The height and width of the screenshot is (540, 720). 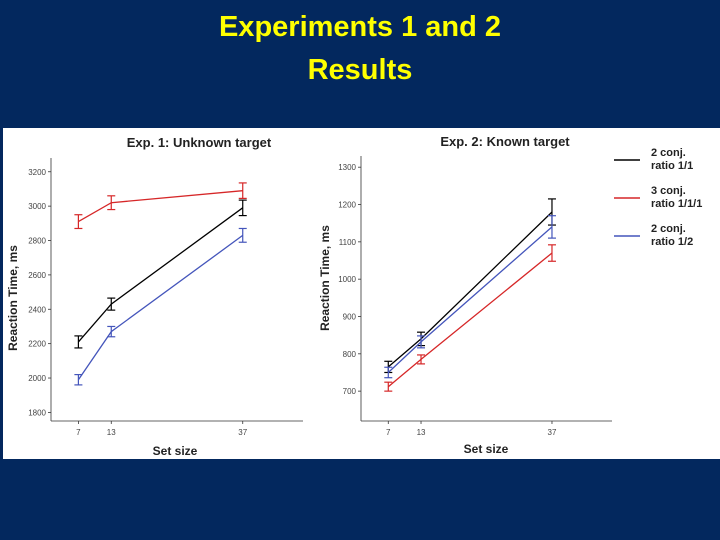 I want to click on chart2-ytick-label-800: 800, so click(x=350, y=354).